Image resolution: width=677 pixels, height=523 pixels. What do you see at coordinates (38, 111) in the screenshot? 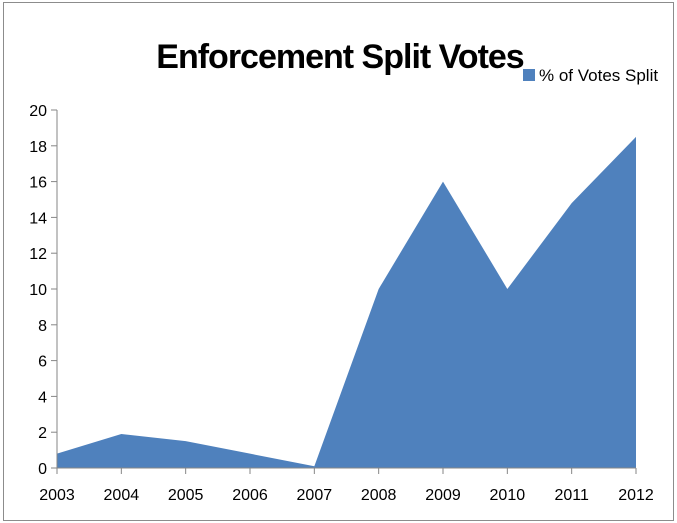
I see `y-tick-label: 20` at bounding box center [38, 111].